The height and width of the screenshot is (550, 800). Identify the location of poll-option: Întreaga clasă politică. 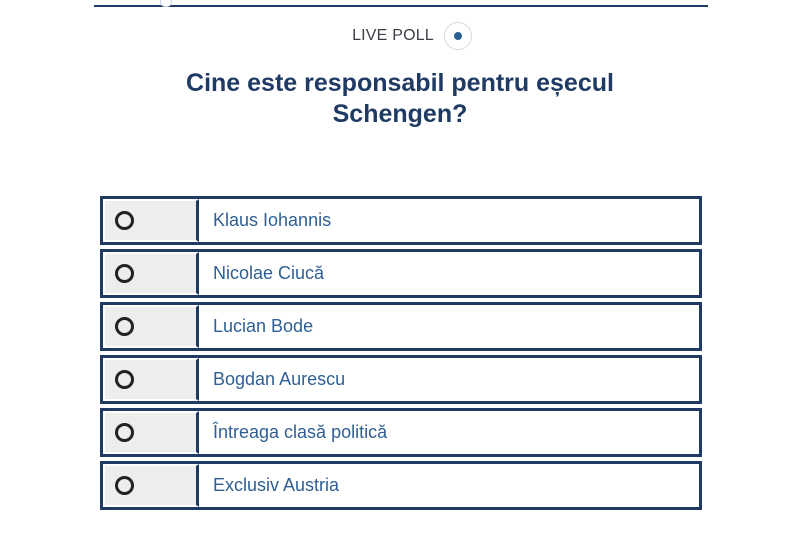
(401, 432).